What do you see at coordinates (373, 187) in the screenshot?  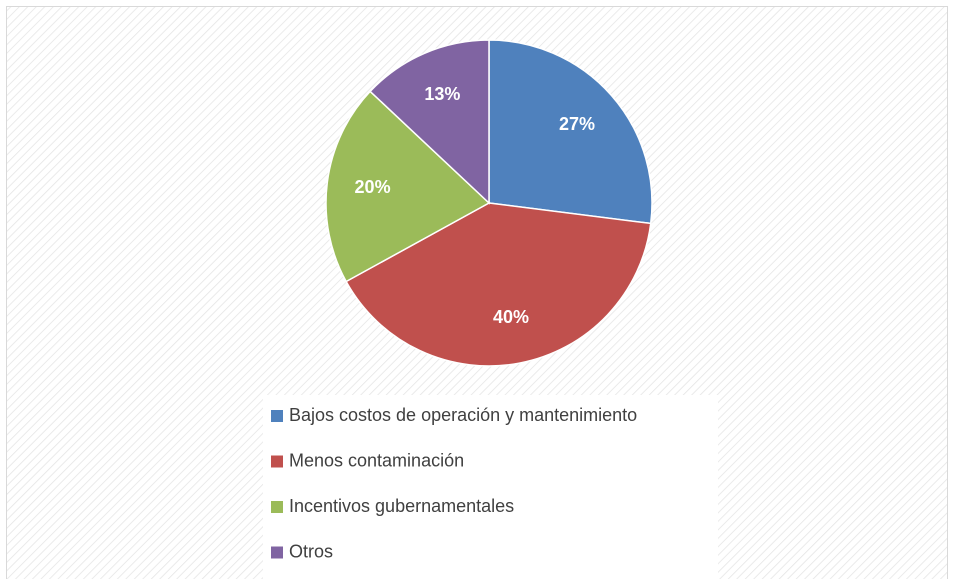 I see `data-label: 20%` at bounding box center [373, 187].